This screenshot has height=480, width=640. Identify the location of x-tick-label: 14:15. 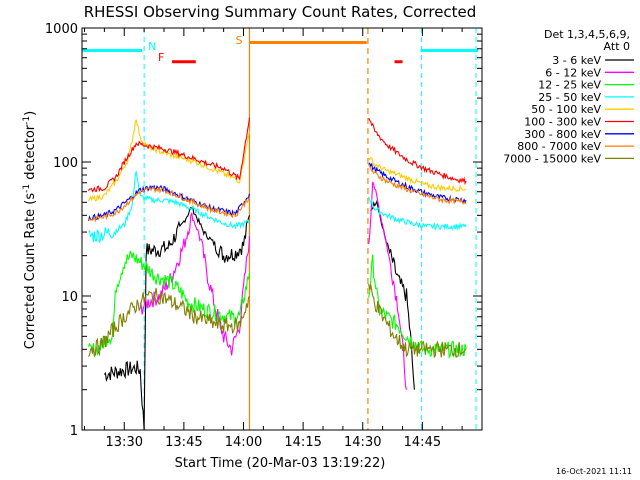
(302, 442).